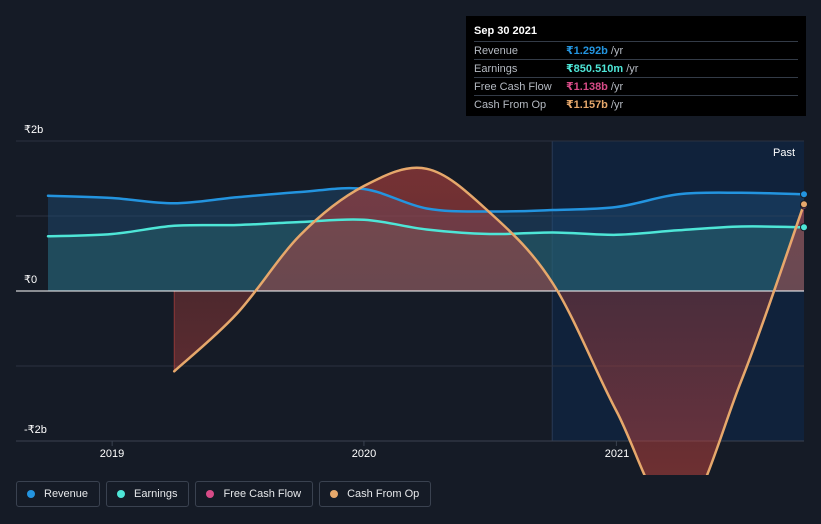 This screenshot has width=821, height=524. Describe the element at coordinates (121, 494) in the screenshot. I see `earnings-dot-icon` at that location.